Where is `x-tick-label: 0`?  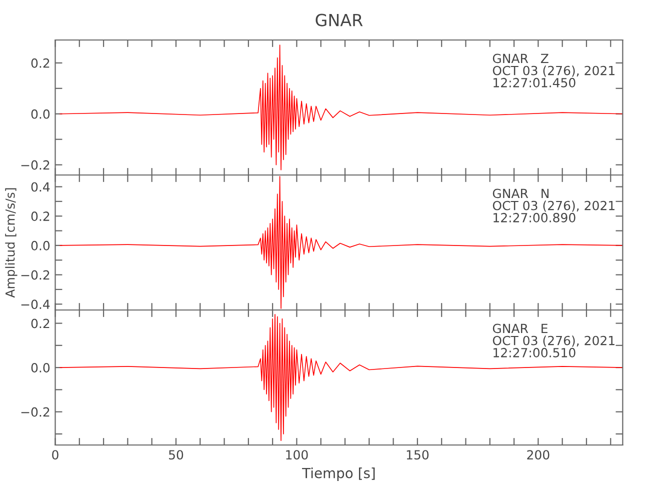
x-tick-label: 0 is located at coordinates (55, 455).